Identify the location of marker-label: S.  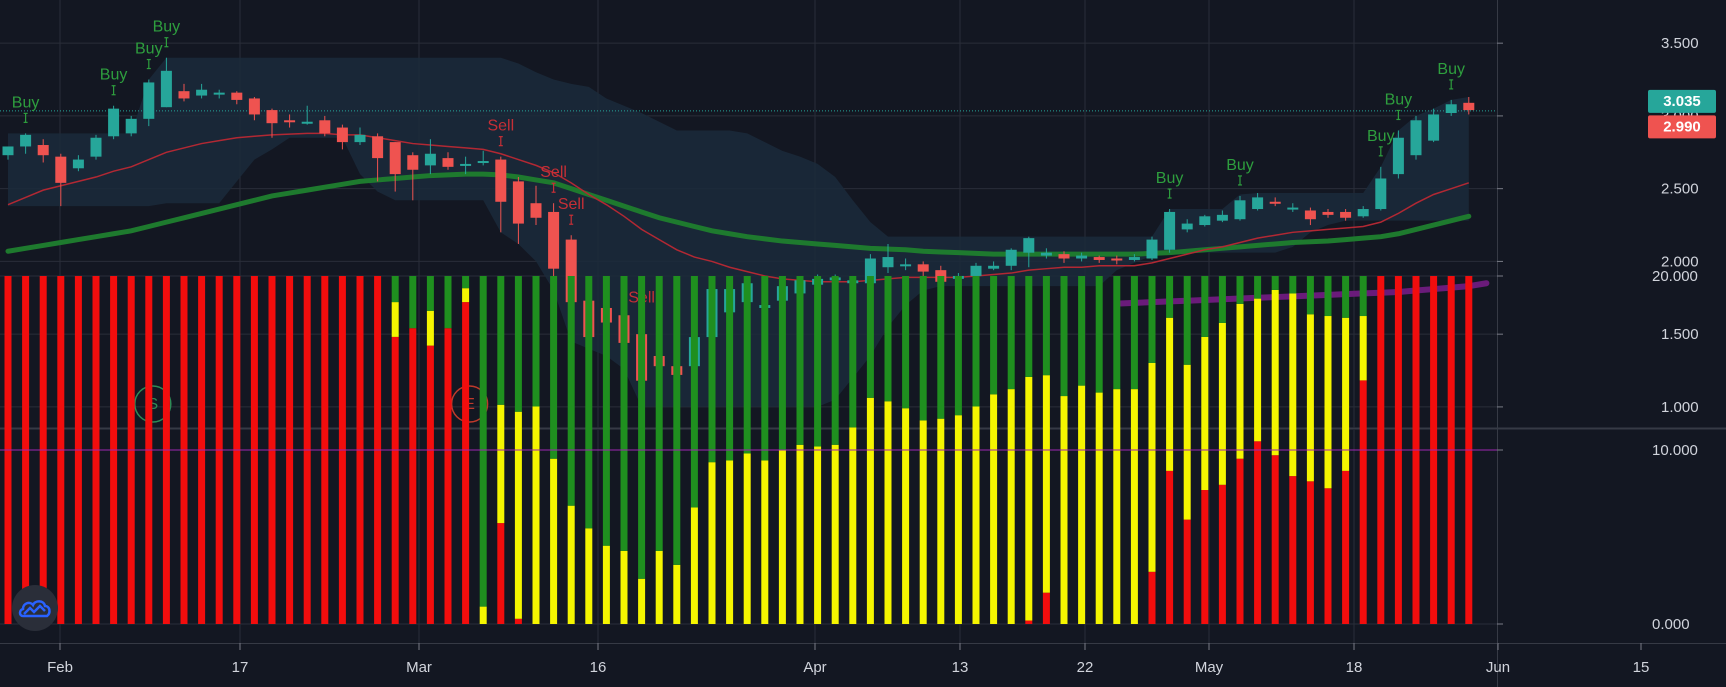
(152, 404).